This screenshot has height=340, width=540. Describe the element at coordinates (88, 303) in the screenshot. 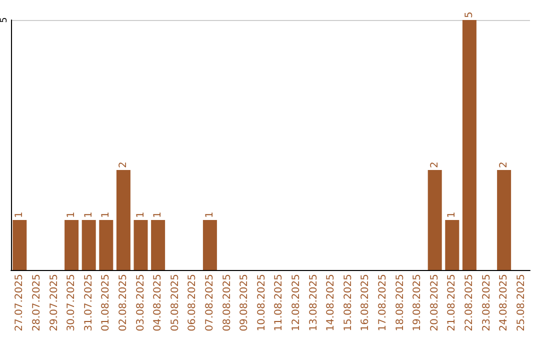

I see `x-tick-label: 31.07.2025` at that location.